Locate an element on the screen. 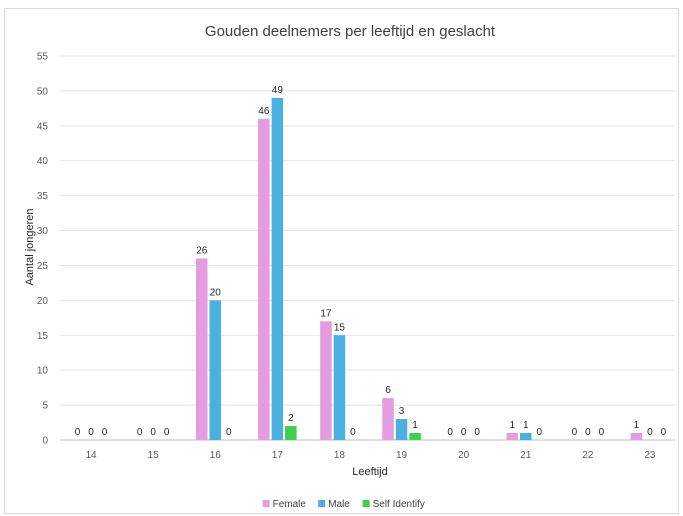 This screenshot has width=683, height=516. y-axis-ticks: 0 5 10 15 20 25 30 35 40 45 50 55 is located at coordinates (43, 249).